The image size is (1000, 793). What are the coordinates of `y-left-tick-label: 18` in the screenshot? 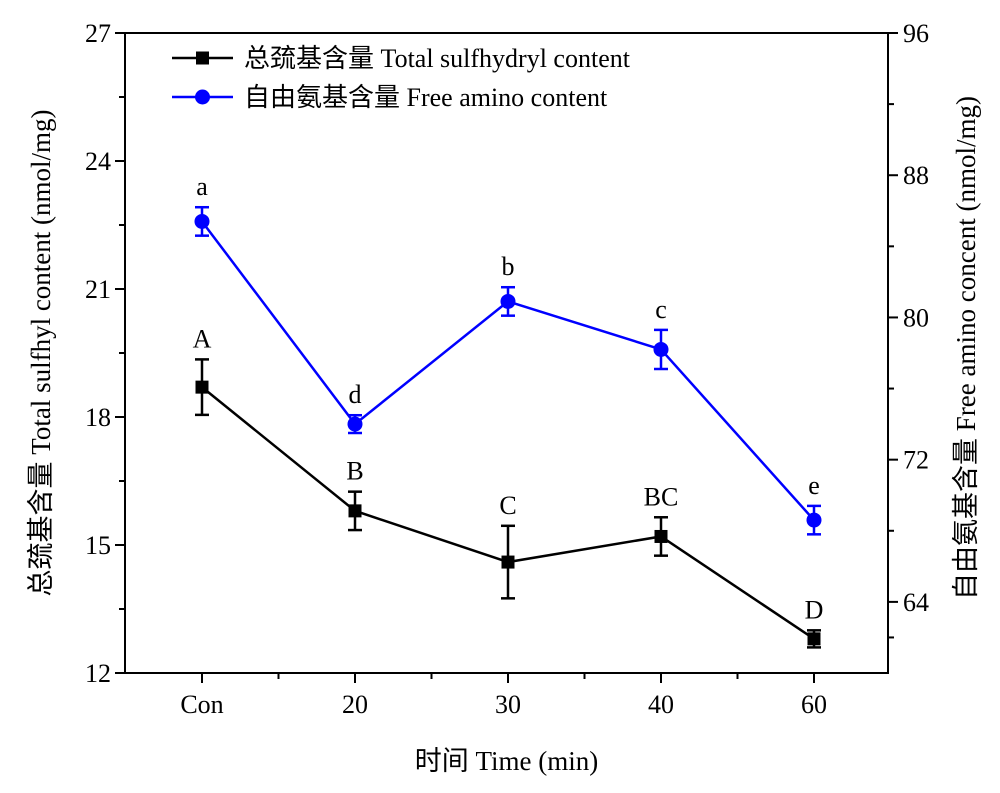 It's located at (98, 417).